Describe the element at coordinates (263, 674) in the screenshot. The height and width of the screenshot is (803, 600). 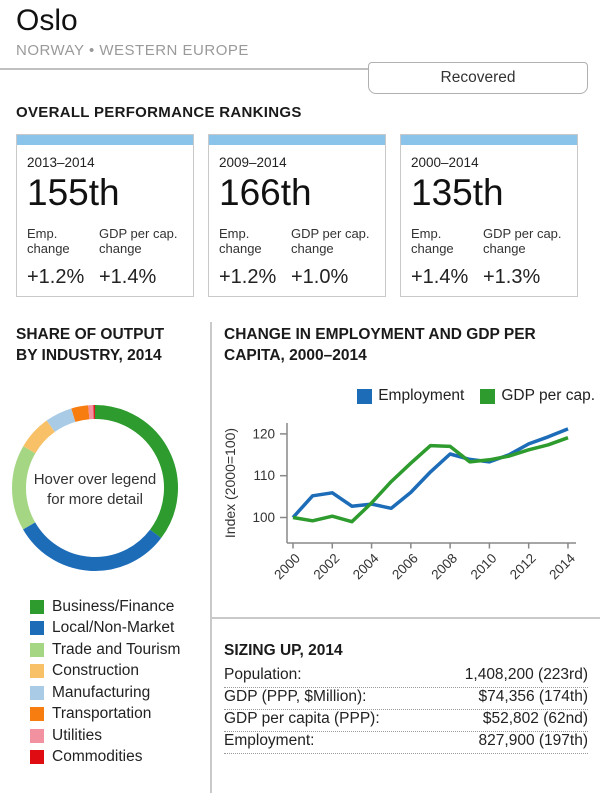
I see `row-label: Population:` at that location.